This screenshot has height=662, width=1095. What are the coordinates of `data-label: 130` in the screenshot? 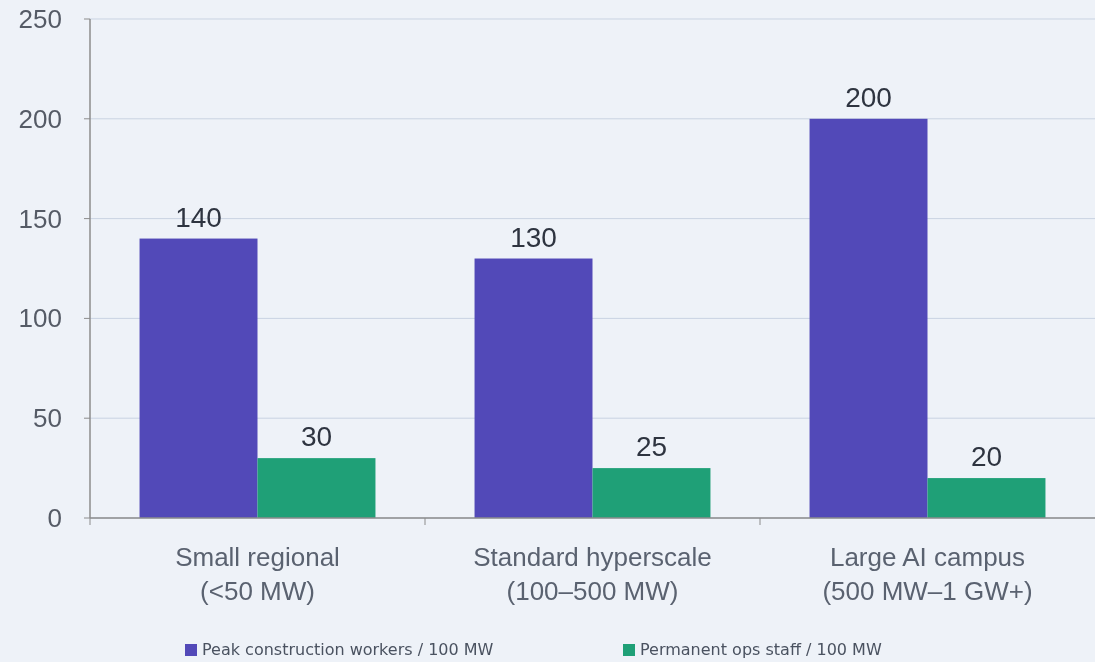 It's located at (533, 237).